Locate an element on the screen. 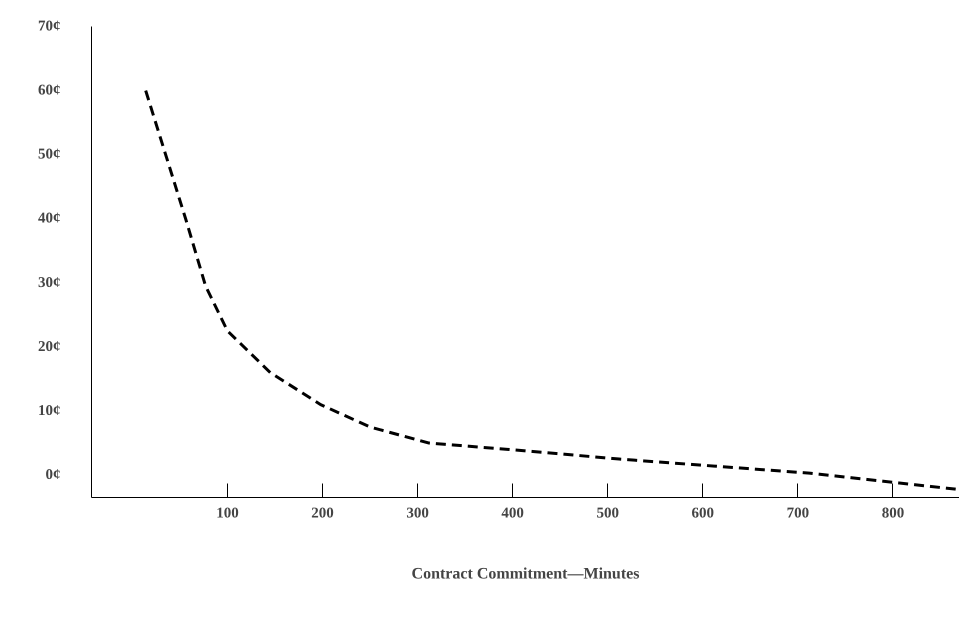 This screenshot has width=959, height=617. x-tick-label: 800 is located at coordinates (893, 514).